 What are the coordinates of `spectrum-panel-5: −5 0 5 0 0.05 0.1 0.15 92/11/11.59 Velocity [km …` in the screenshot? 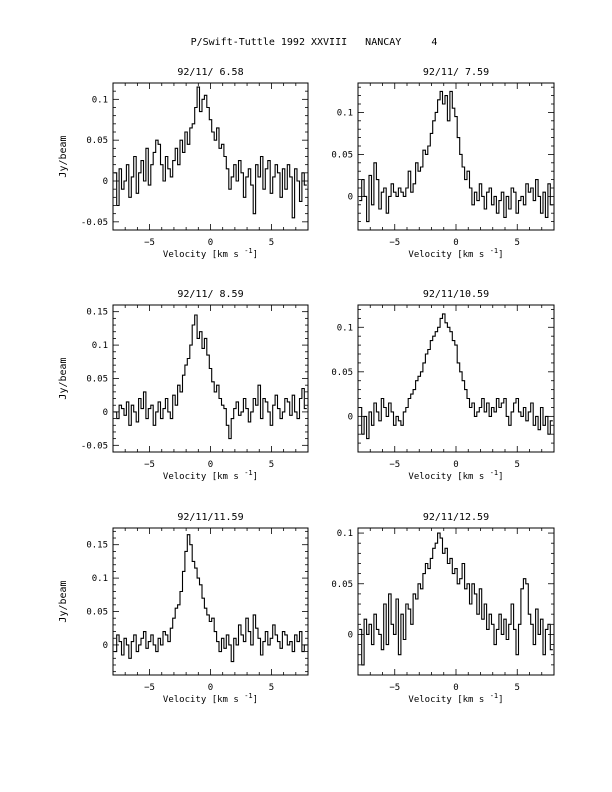 It's located at (183, 608).